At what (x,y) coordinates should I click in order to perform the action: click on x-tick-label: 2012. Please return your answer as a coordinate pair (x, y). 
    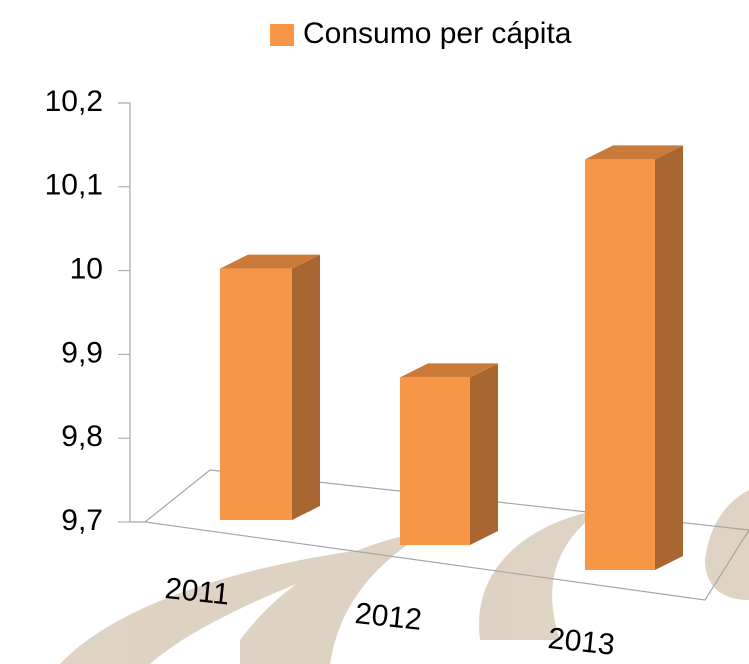
    Looking at the image, I should click on (388, 617).